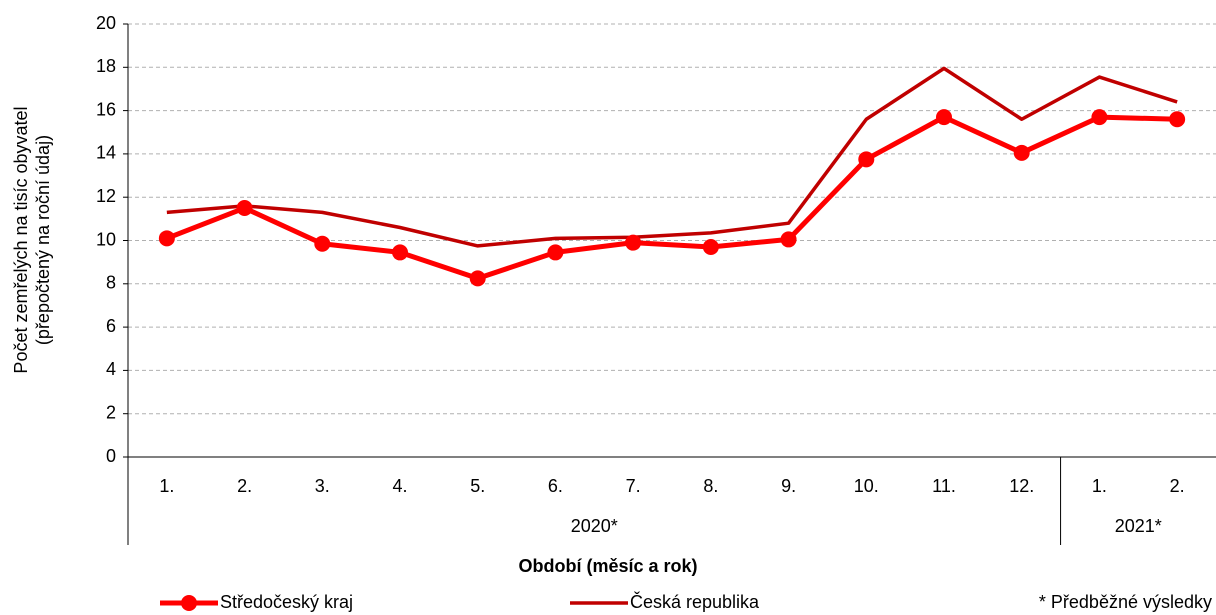 The width and height of the screenshot is (1216, 615). Describe the element at coordinates (477, 486) in the screenshot. I see `x-tick-label: 5.` at that location.